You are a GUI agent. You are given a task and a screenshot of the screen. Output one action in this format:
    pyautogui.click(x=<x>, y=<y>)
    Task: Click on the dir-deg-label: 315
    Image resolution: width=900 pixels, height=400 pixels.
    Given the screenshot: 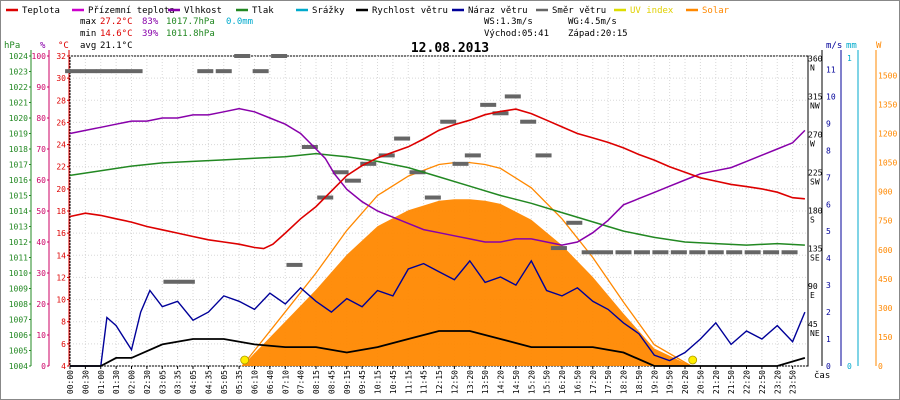 What is the action you would take?
    pyautogui.click(x=815, y=97)
    